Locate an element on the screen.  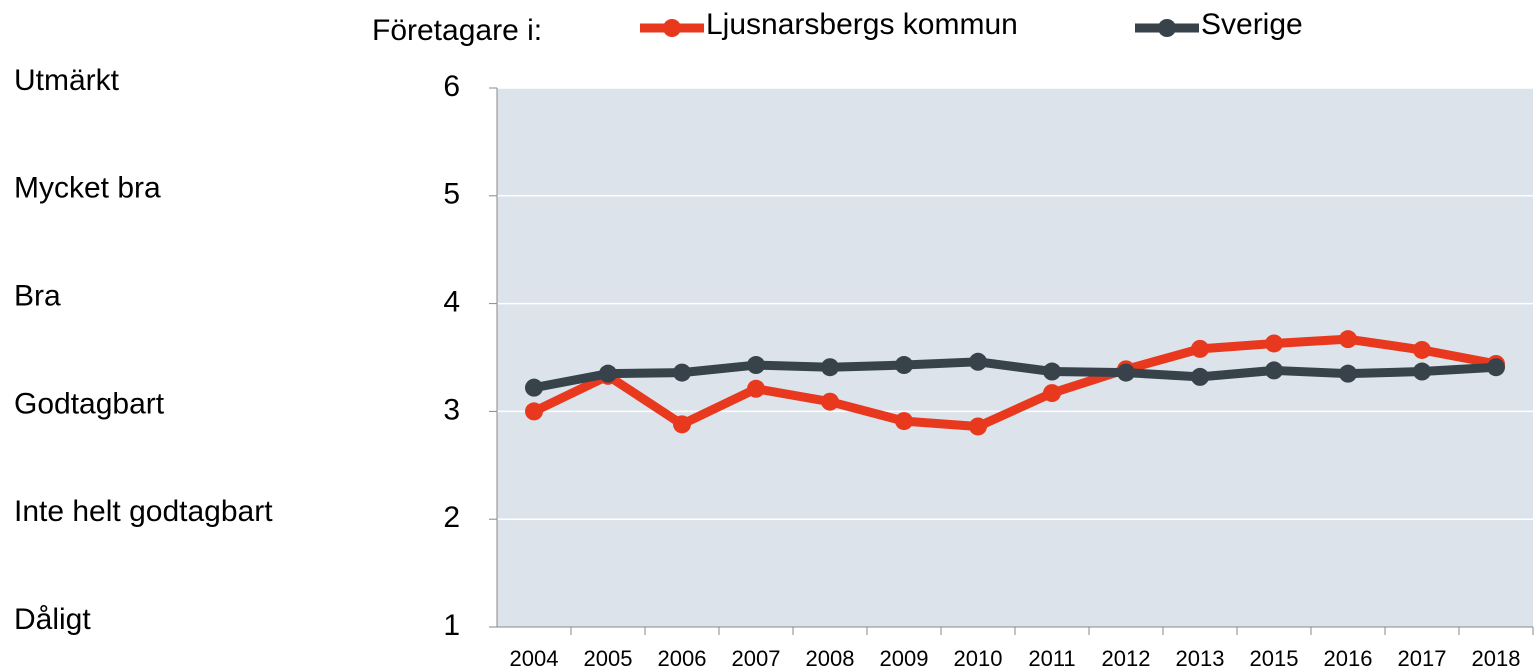
x-tick-label: 2010 is located at coordinates (978, 658).